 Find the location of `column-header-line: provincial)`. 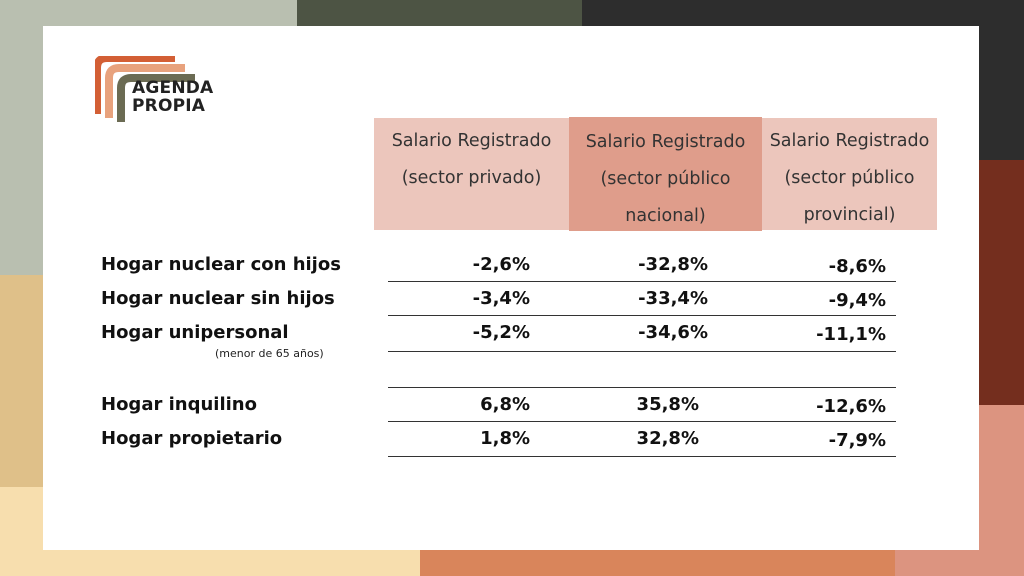

column-header-line: provincial) is located at coordinates (849, 215).